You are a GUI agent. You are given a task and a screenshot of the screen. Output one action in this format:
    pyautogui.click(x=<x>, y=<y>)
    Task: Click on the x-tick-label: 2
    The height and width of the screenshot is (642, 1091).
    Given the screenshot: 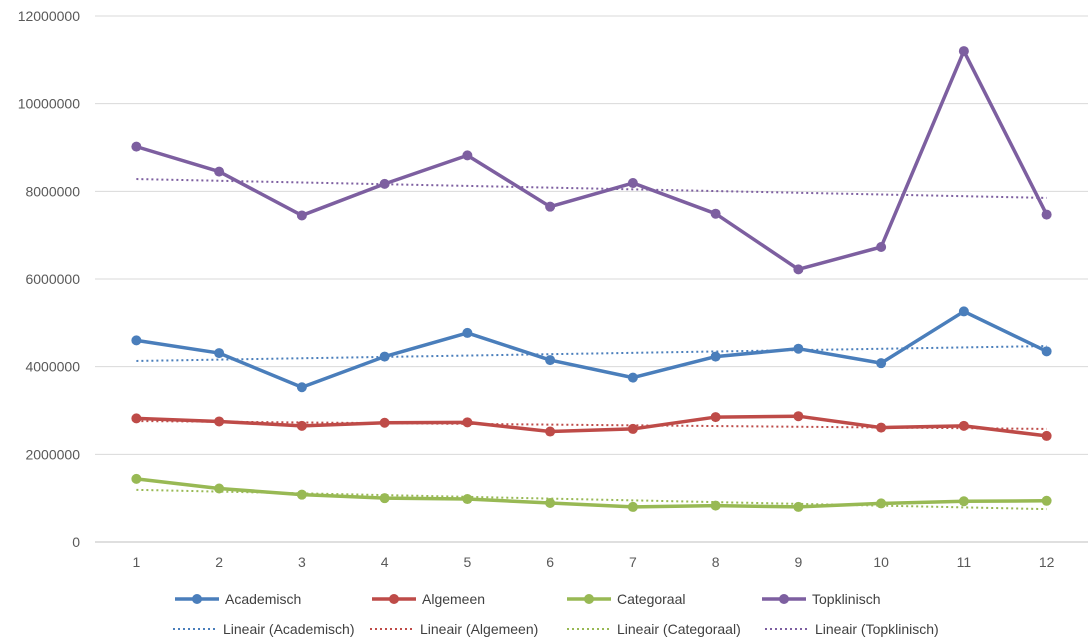 What is the action you would take?
    pyautogui.click(x=219, y=562)
    